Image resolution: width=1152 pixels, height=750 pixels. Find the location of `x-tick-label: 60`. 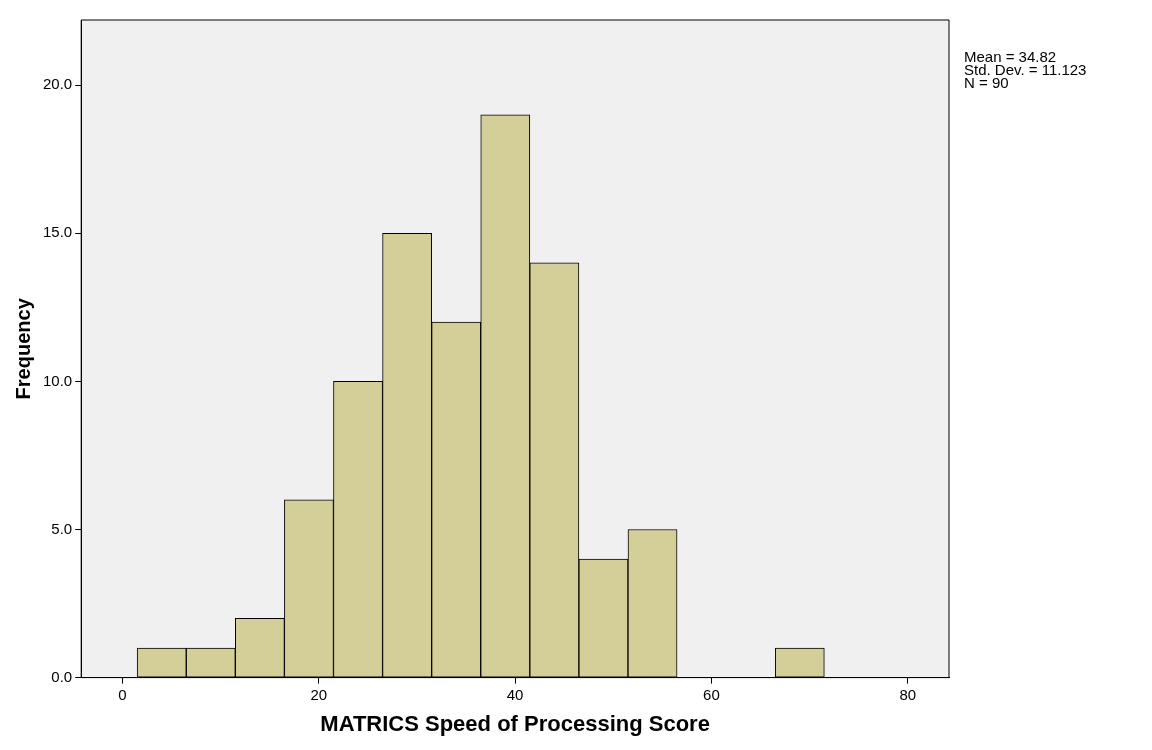

x-tick-label: 60 is located at coordinates (711, 694).